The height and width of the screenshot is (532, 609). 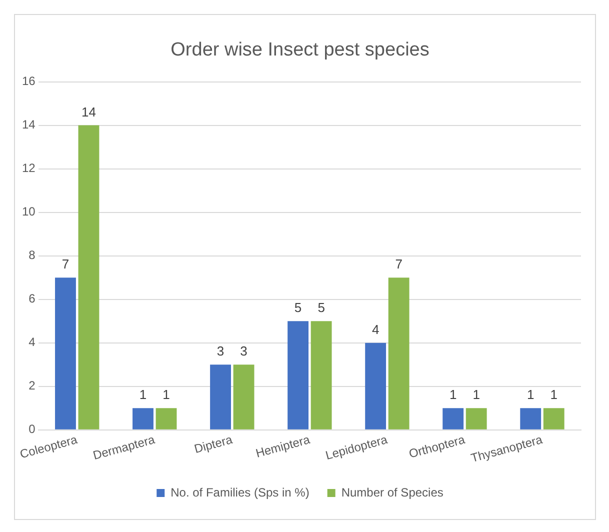 What do you see at coordinates (29, 125) in the screenshot?
I see `y-tick-label: 14` at bounding box center [29, 125].